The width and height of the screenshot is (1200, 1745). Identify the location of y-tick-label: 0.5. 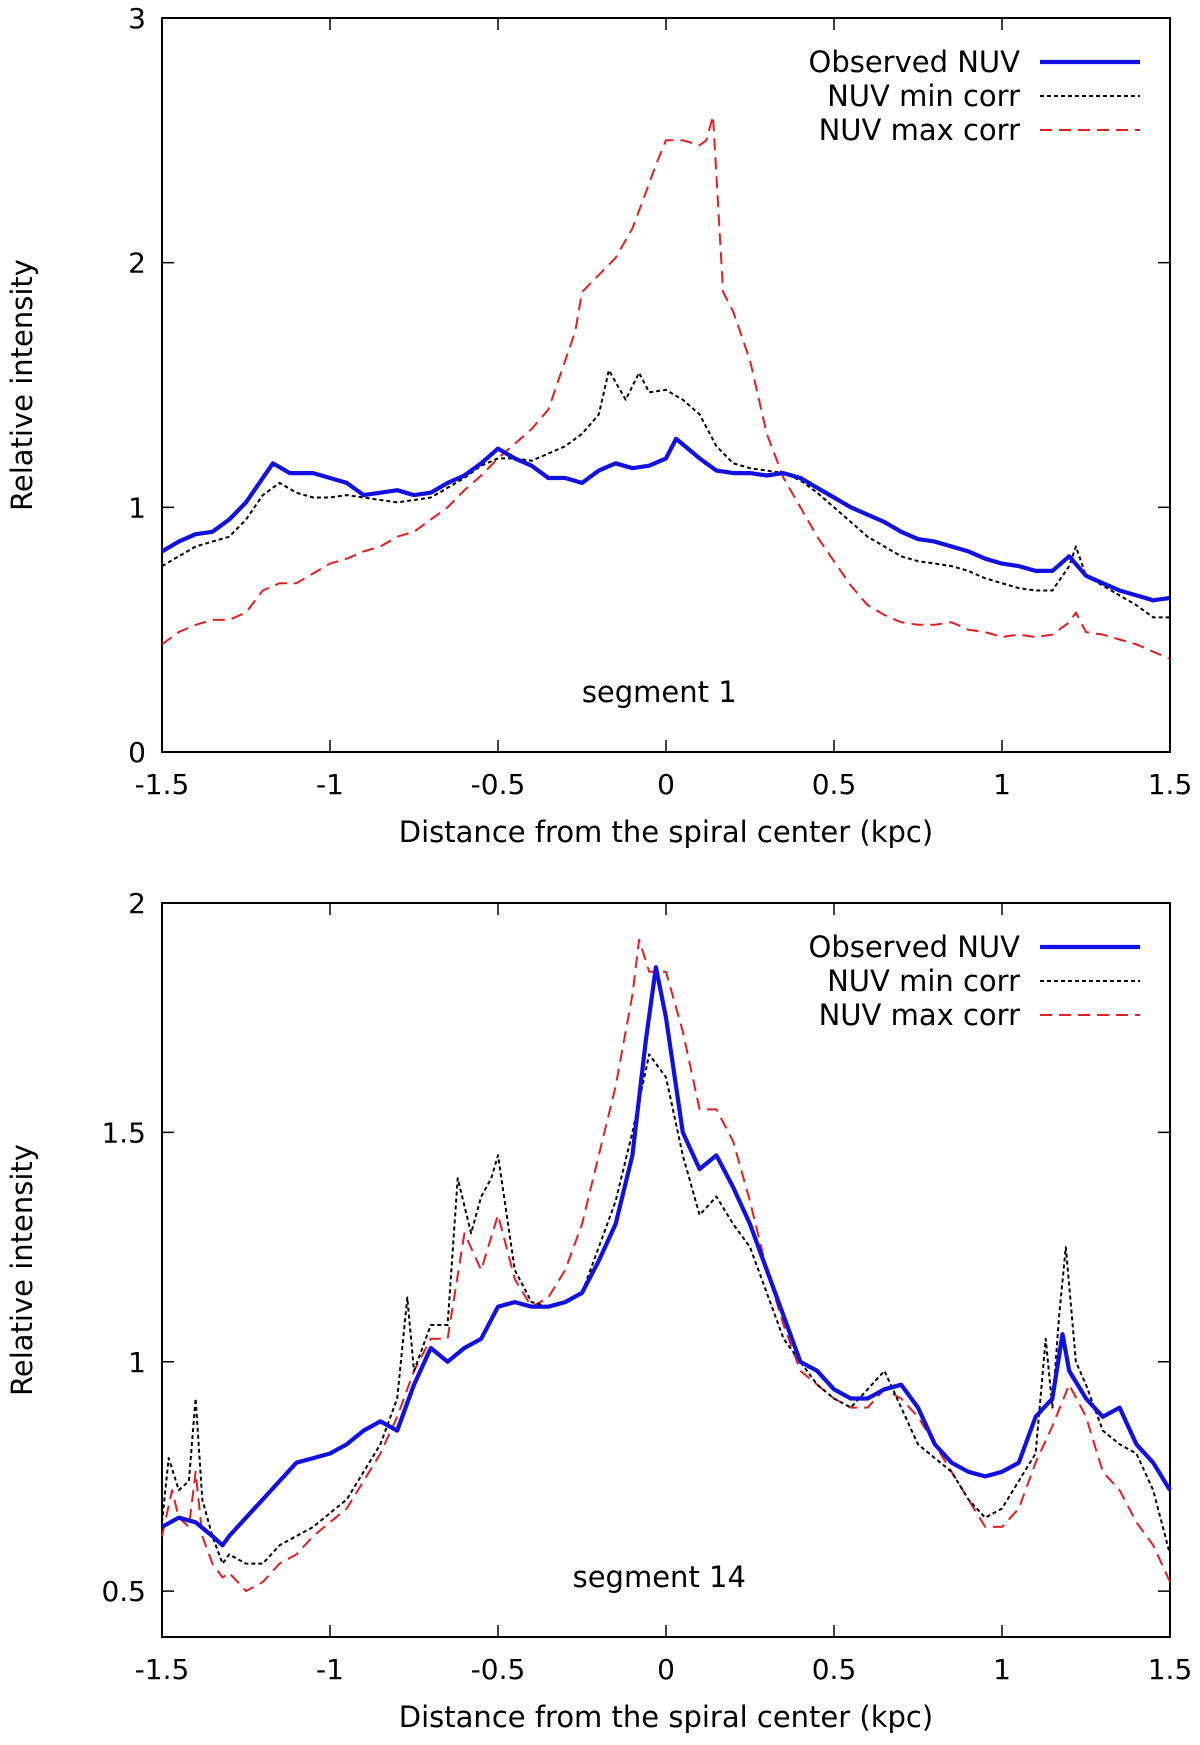
(123, 1591).